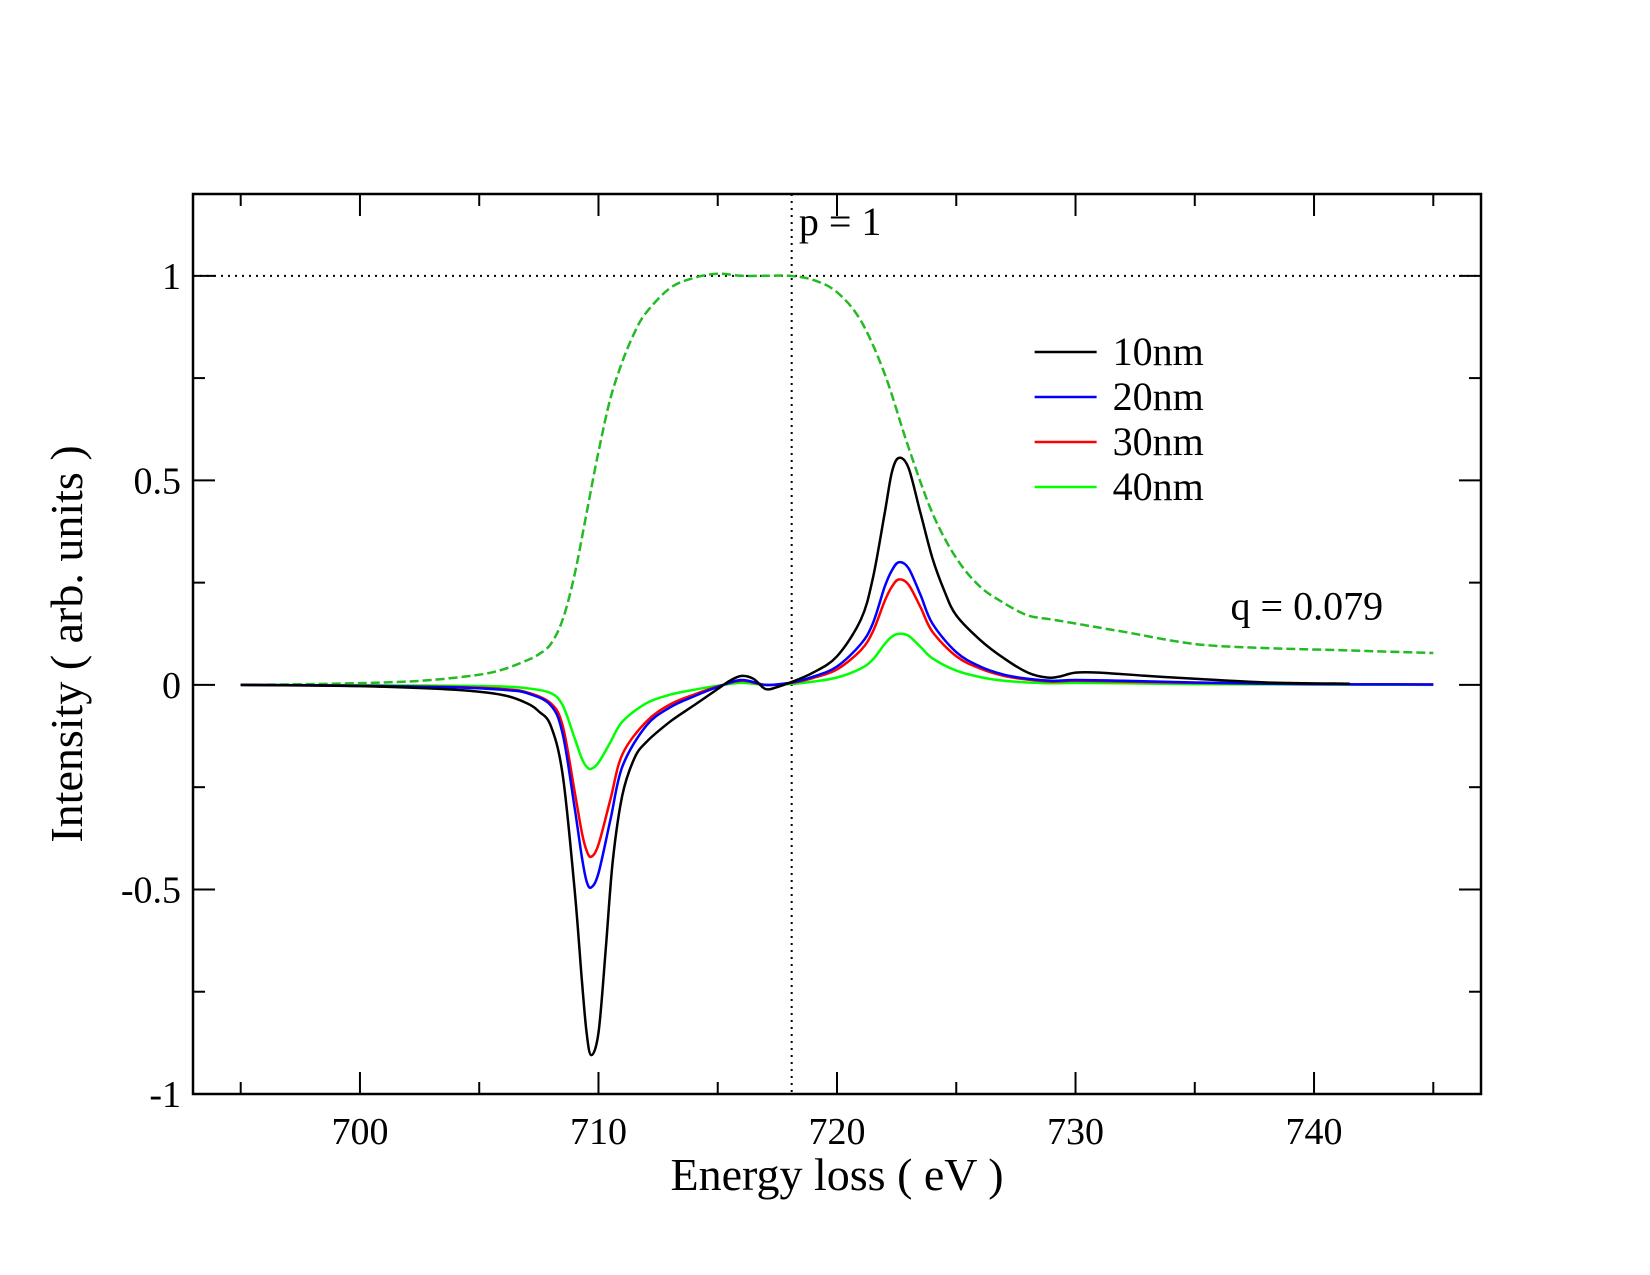  Describe the element at coordinates (165, 1095) in the screenshot. I see `y-tick-label: -1` at that location.